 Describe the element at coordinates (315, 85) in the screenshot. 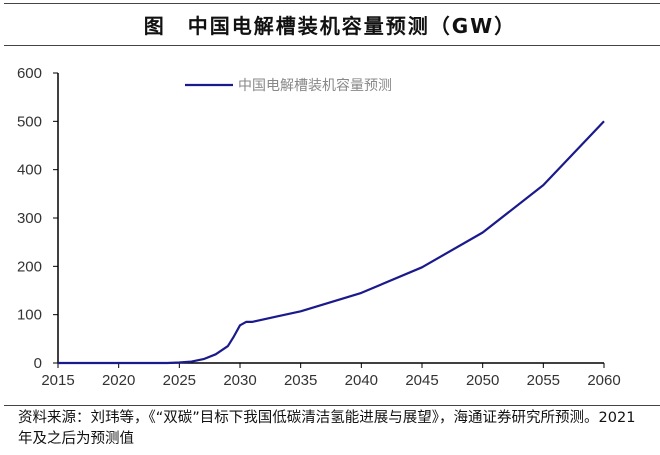

I see `legend-label: 中国电解槽装机容量预测` at that location.